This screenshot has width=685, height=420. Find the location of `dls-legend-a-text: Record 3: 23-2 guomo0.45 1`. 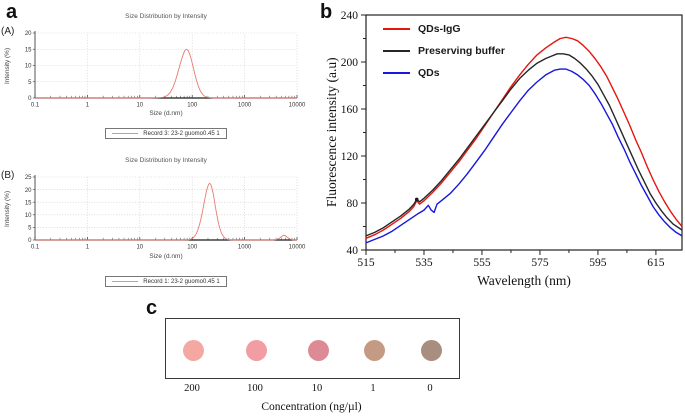

dls-legend-a-text: Record 3: 23-2 guomo0.45 1 is located at coordinates (181, 133).